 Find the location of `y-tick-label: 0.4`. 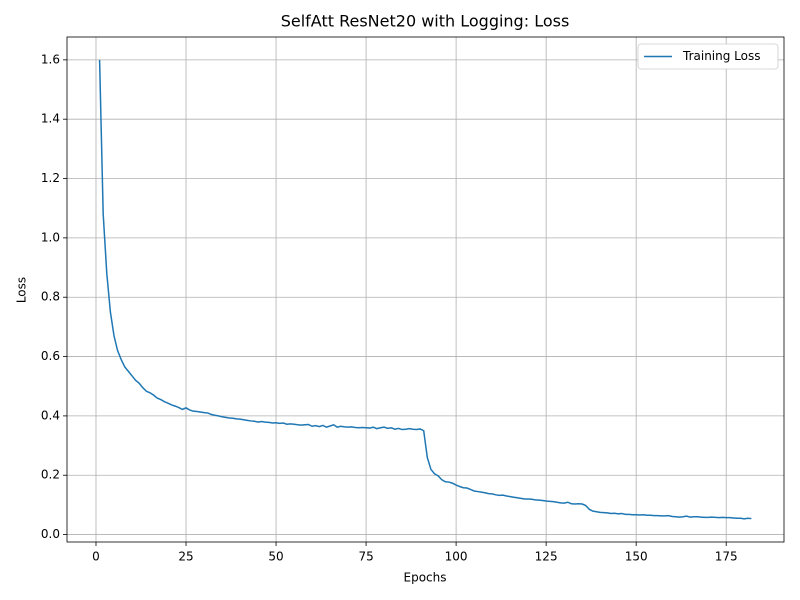

y-tick-label: 0.4 is located at coordinates (50, 415).